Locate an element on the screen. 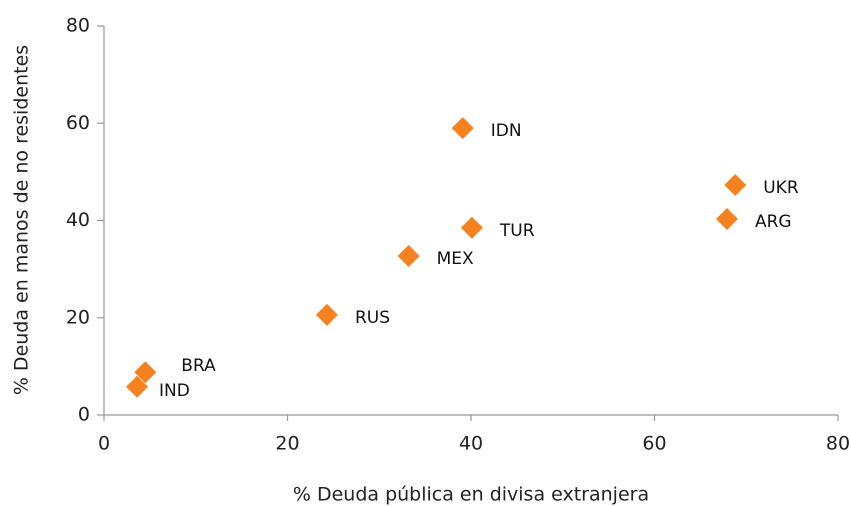 The image size is (851, 506). x-axis-label: % Deuda pública en divisa extranjera is located at coordinates (471, 495).